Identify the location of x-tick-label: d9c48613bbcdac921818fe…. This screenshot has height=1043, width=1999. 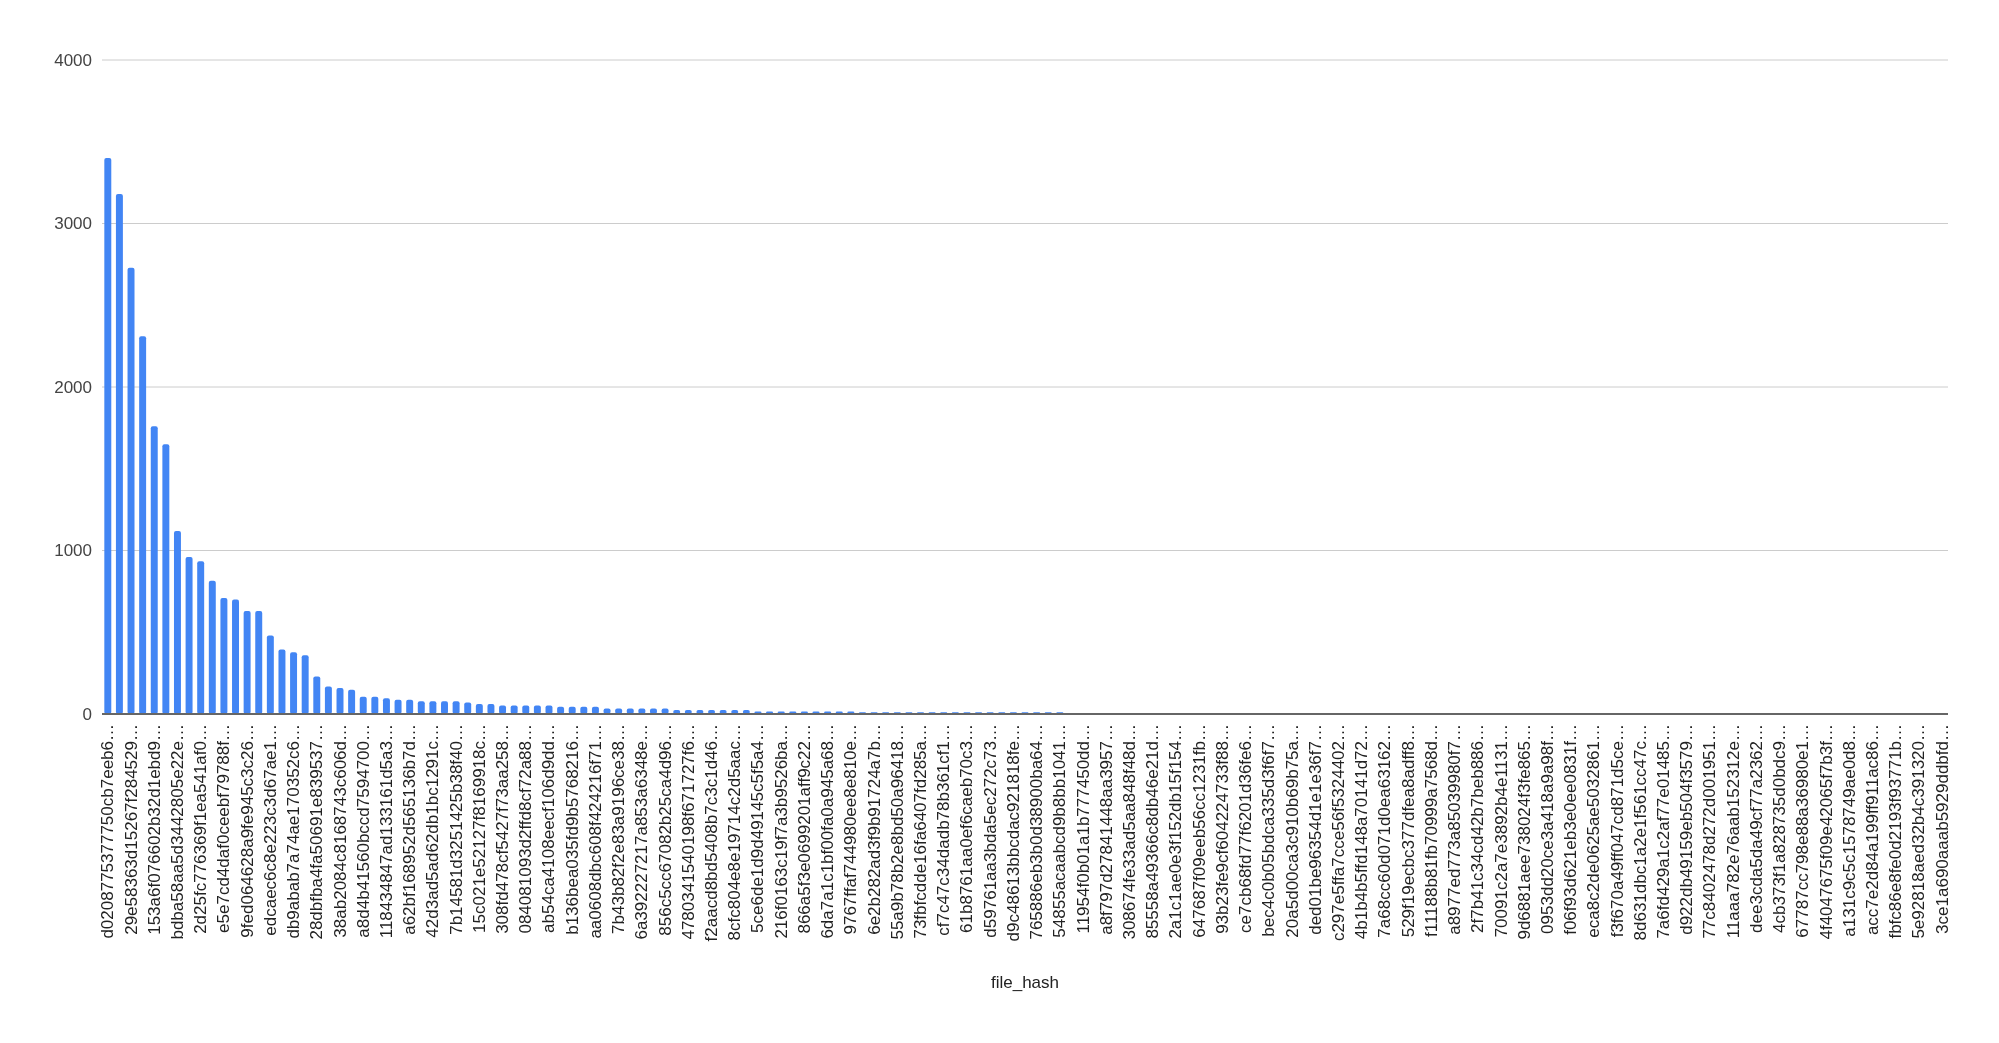
(1013, 833).